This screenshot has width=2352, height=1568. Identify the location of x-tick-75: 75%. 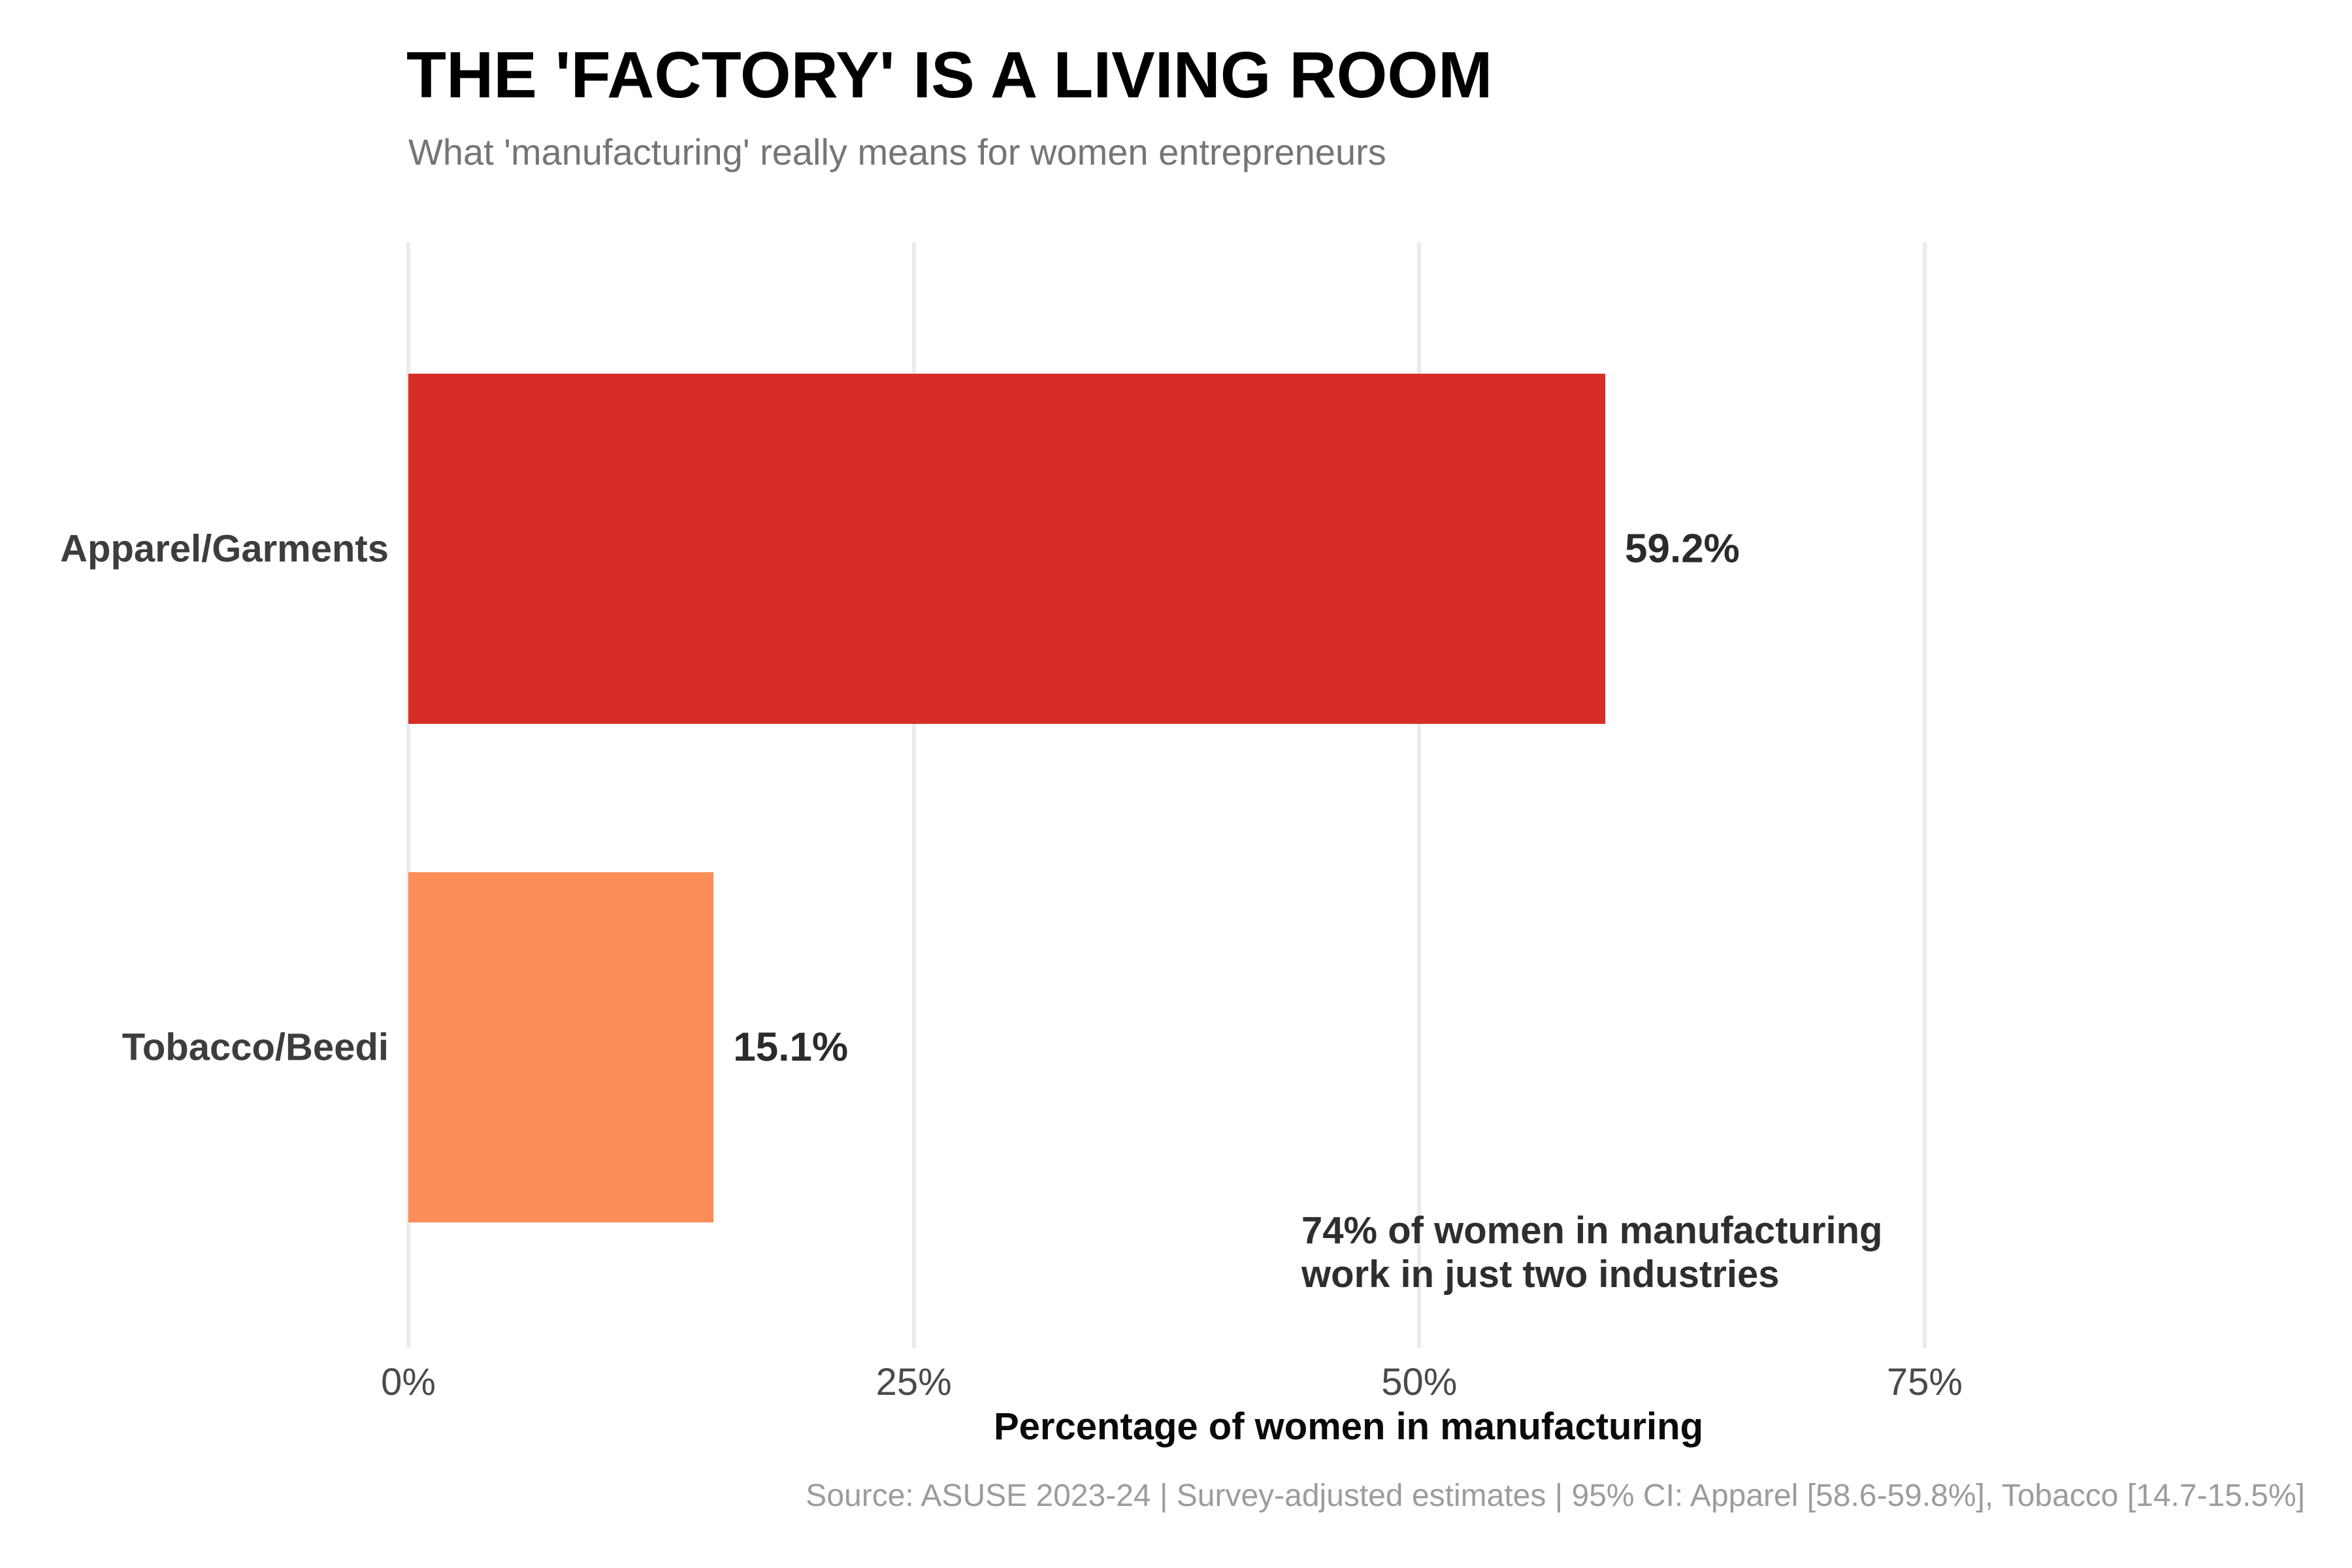
(1924, 1382).